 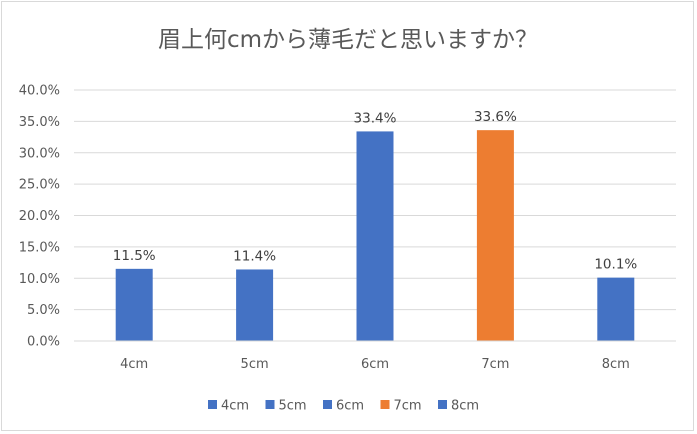 I want to click on y-tick-label: 40.0%, so click(x=39, y=91).